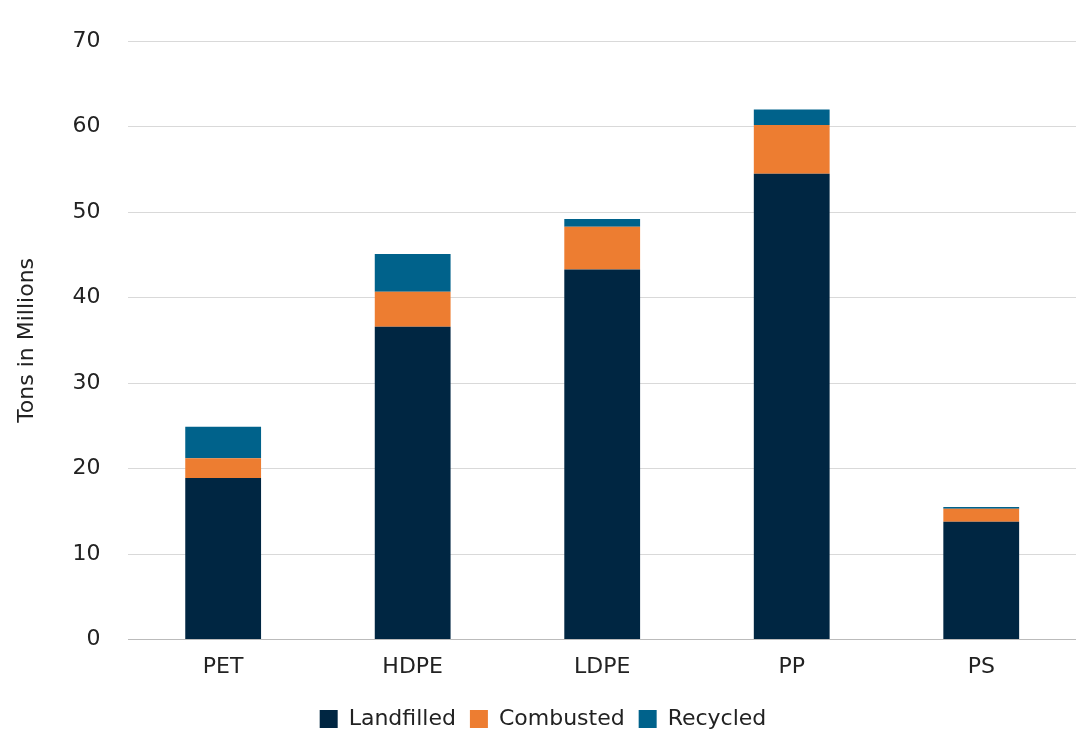 The image size is (1076, 740). Describe the element at coordinates (86, 296) in the screenshot. I see `y-tick-label: 40` at that location.